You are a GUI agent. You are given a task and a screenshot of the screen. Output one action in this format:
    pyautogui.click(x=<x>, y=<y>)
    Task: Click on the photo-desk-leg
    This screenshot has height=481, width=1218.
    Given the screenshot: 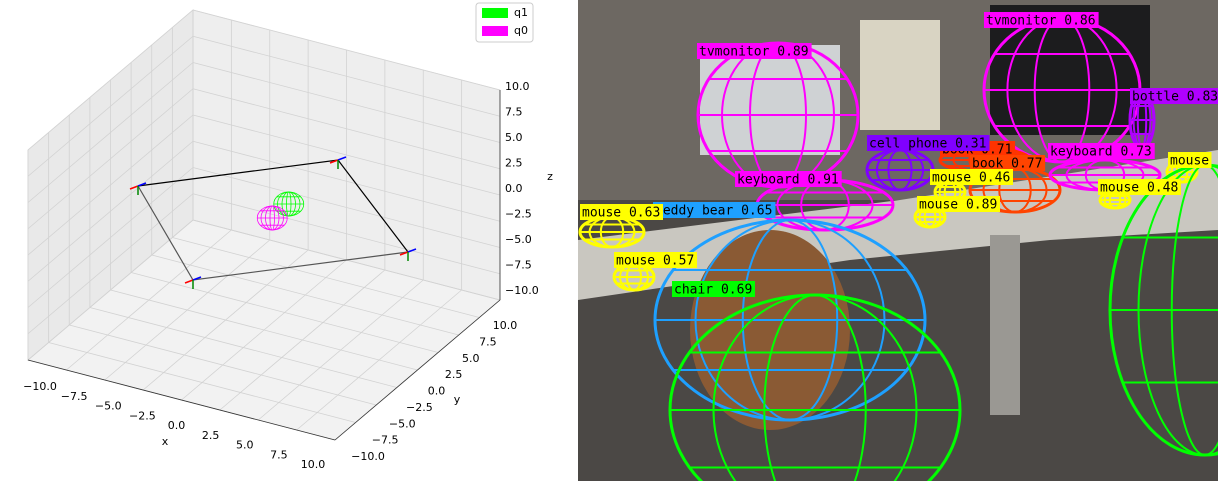 What is the action you would take?
    pyautogui.click(x=1005, y=325)
    